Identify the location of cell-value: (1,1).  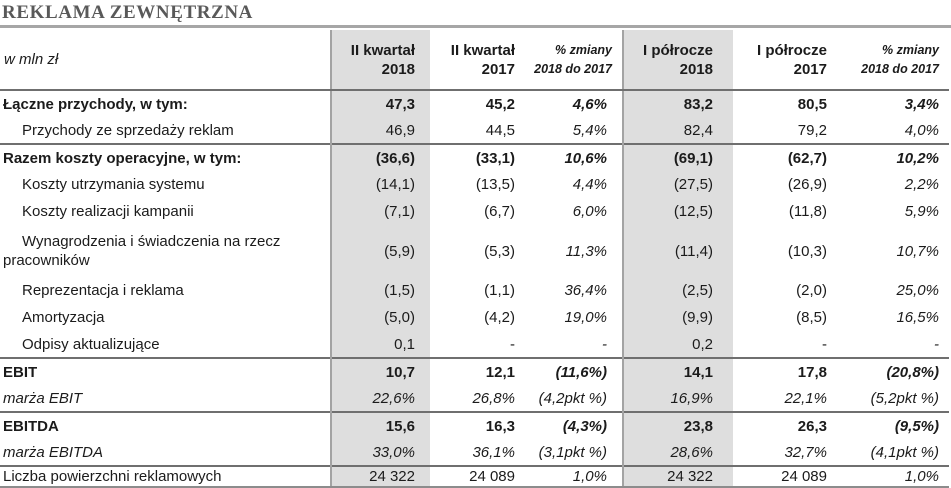
(499, 290).